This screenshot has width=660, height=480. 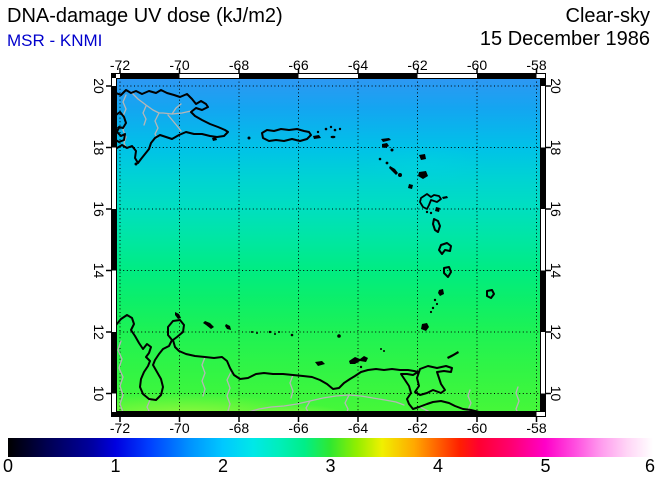 What do you see at coordinates (556, 332) in the screenshot?
I see `lat-label-right-4: 12` at bounding box center [556, 332].